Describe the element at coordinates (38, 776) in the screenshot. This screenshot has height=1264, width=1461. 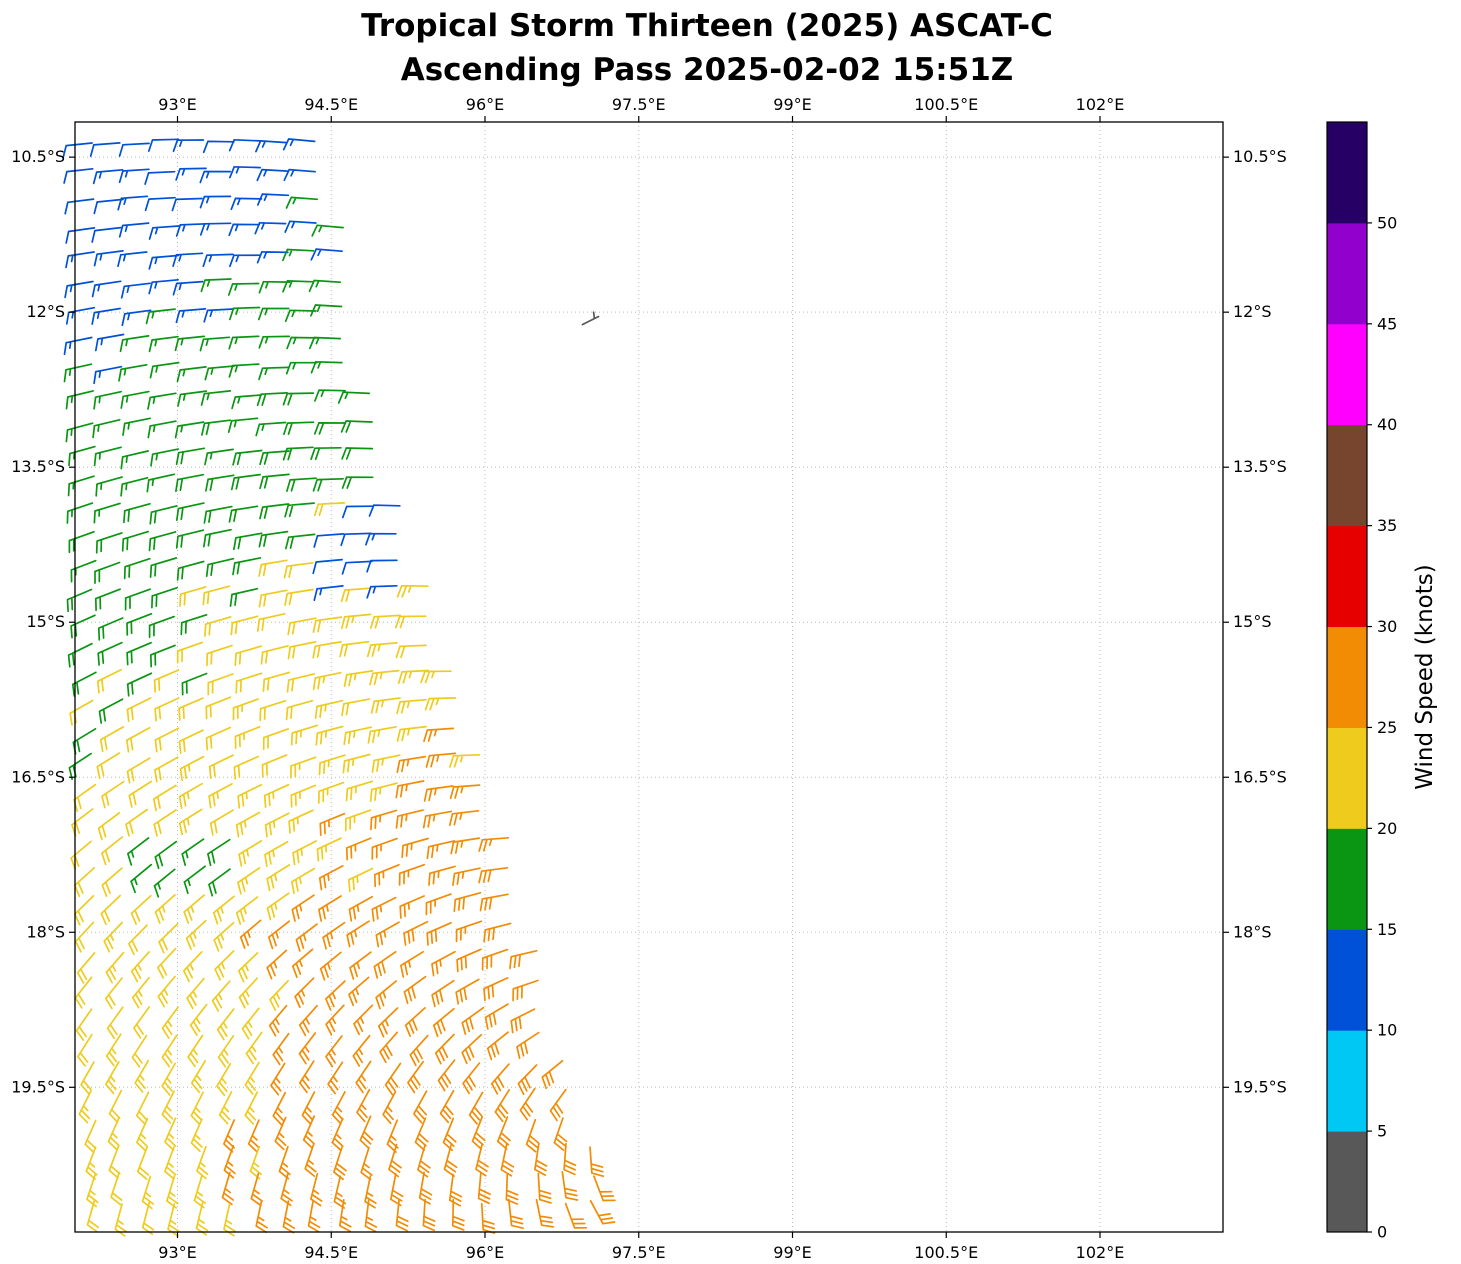
I see `y-tick-label-left: 16.5°S` at that location.